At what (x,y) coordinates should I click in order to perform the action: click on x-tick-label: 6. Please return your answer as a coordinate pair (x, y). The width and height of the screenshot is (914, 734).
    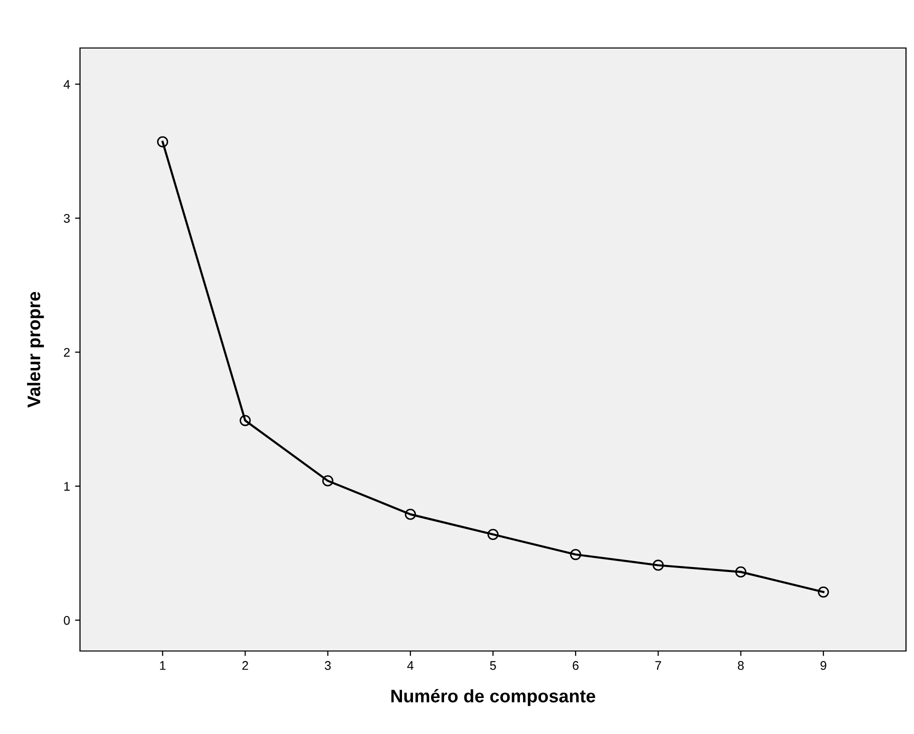
    Looking at the image, I should click on (575, 665).